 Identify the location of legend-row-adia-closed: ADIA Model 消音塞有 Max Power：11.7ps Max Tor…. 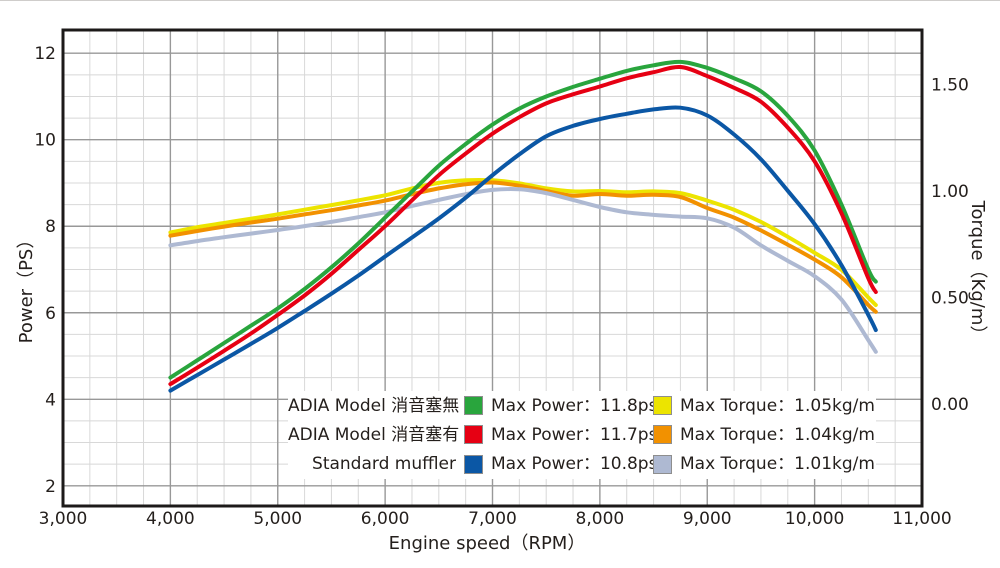
(582, 435).